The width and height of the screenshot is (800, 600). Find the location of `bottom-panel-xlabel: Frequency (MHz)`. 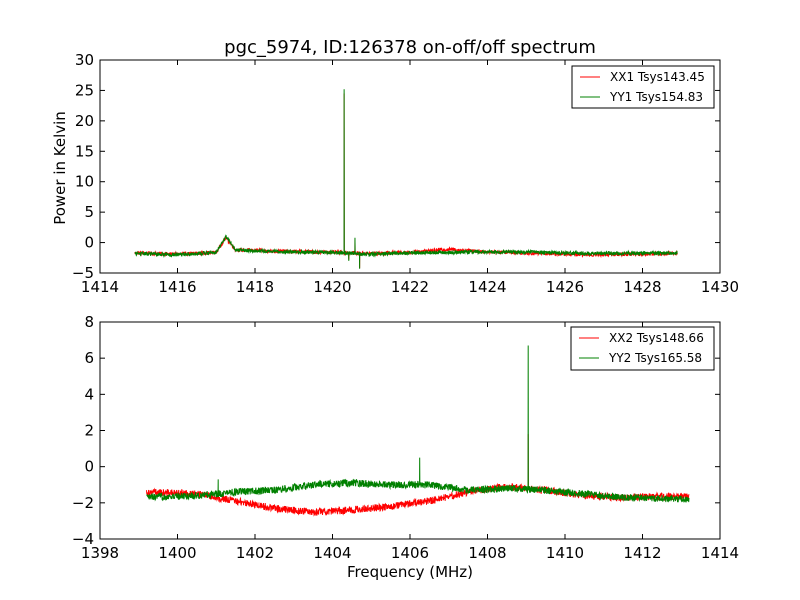

bottom-panel-xlabel: Frequency (MHz) is located at coordinates (410, 572).